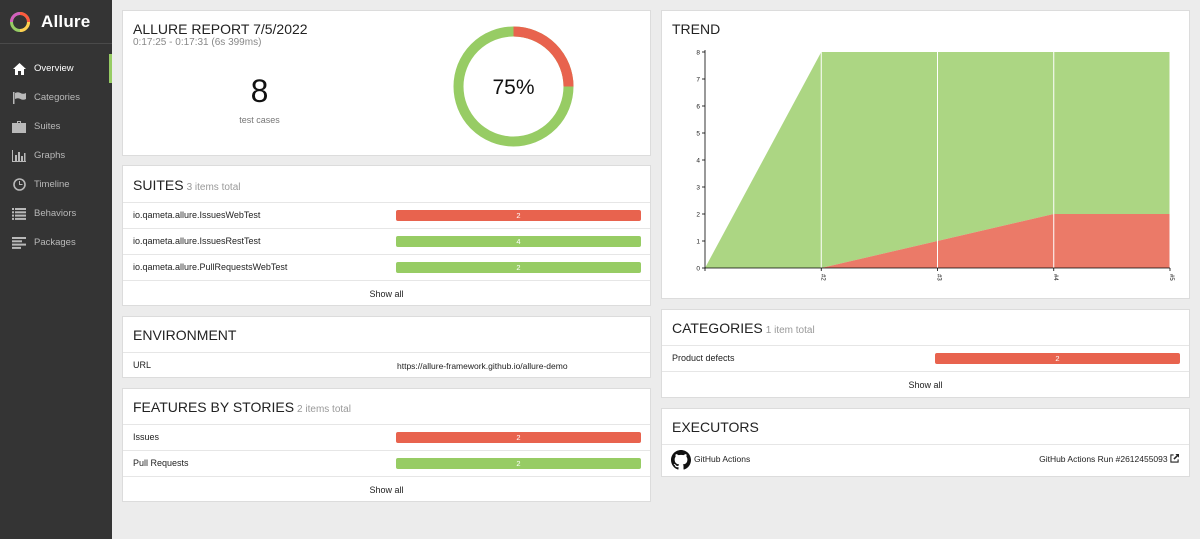 Image resolution: width=1200 pixels, height=539 pixels. What do you see at coordinates (1109, 459) in the screenshot?
I see `executor-run-link: GitHub Actions Run #2612455093` at bounding box center [1109, 459].